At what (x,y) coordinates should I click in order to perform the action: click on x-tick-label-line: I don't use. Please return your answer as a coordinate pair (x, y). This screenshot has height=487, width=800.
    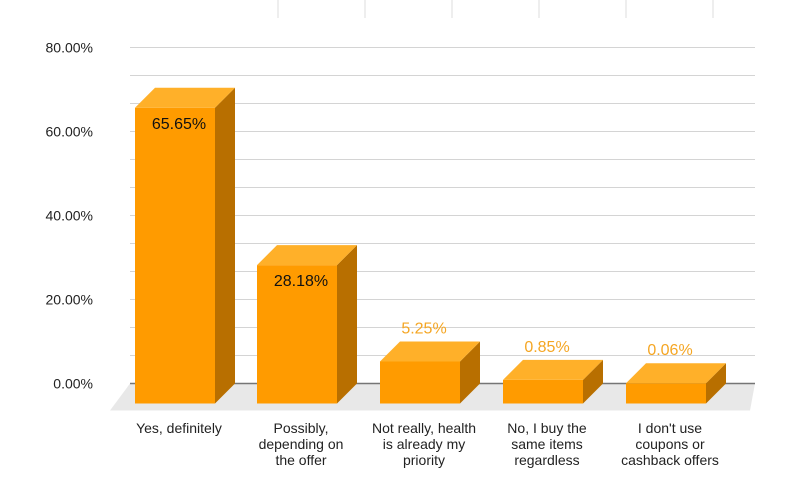
    Looking at the image, I should click on (670, 428).